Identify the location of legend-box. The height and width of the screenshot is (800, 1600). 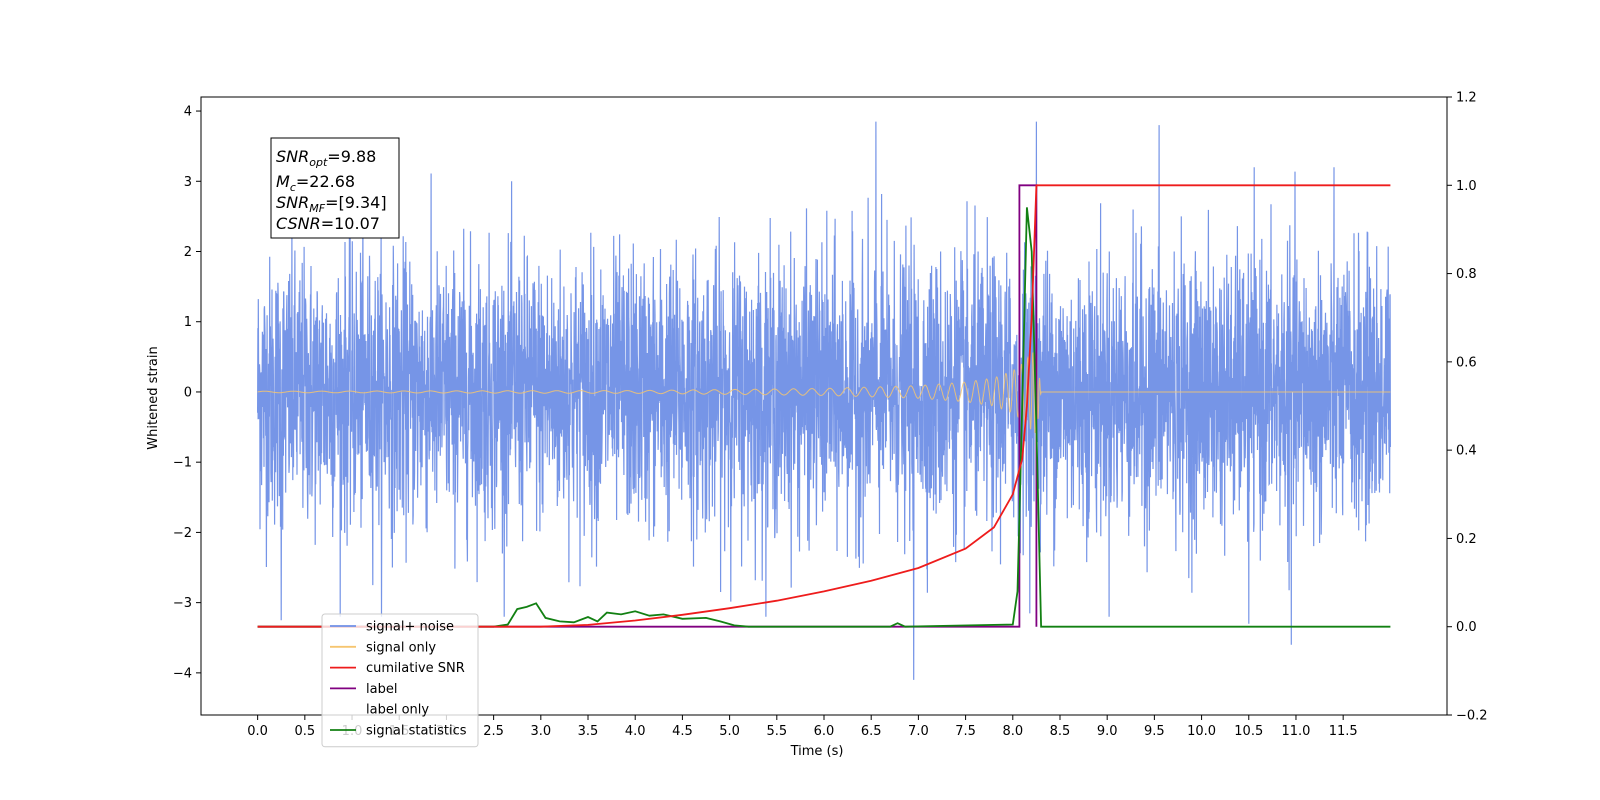
(400, 680).